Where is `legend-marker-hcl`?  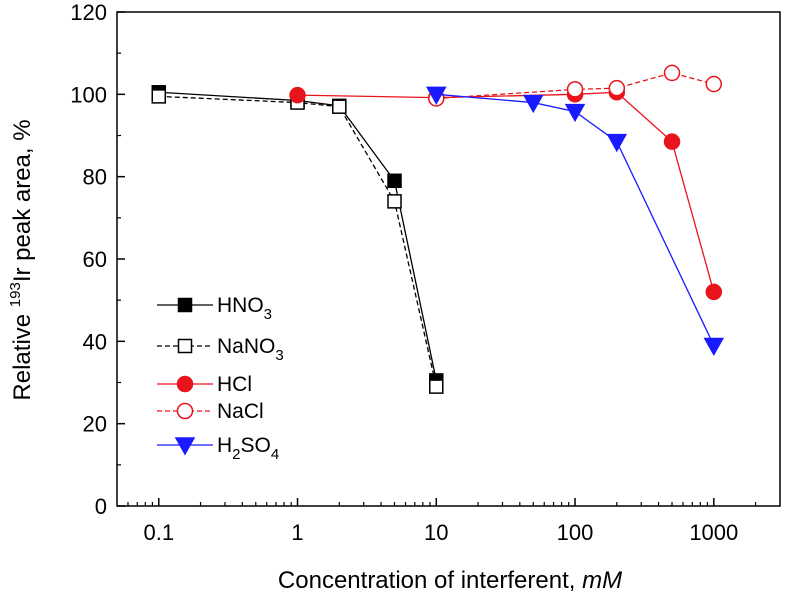 legend-marker-hcl is located at coordinates (185, 384).